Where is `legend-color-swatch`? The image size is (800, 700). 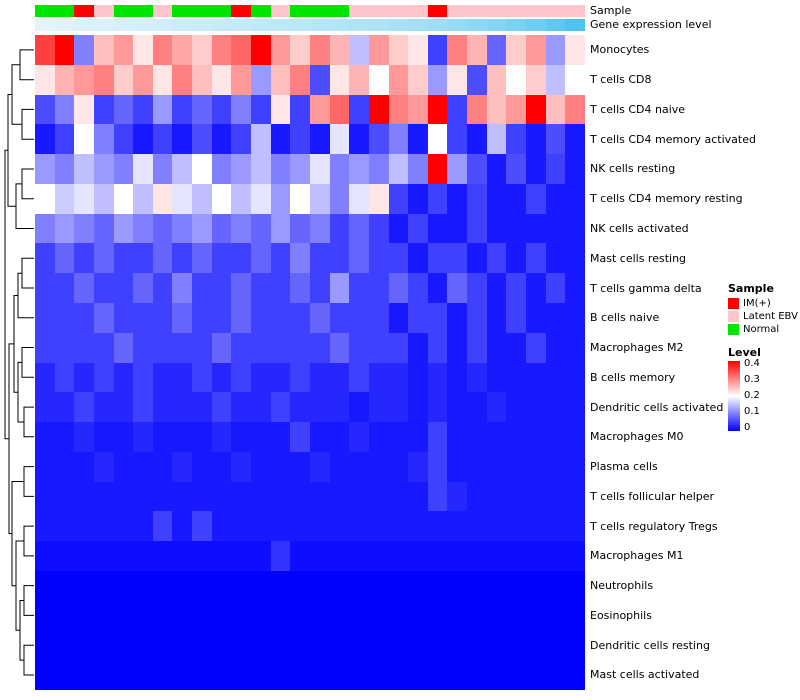
legend-color-swatch is located at coordinates (733, 303).